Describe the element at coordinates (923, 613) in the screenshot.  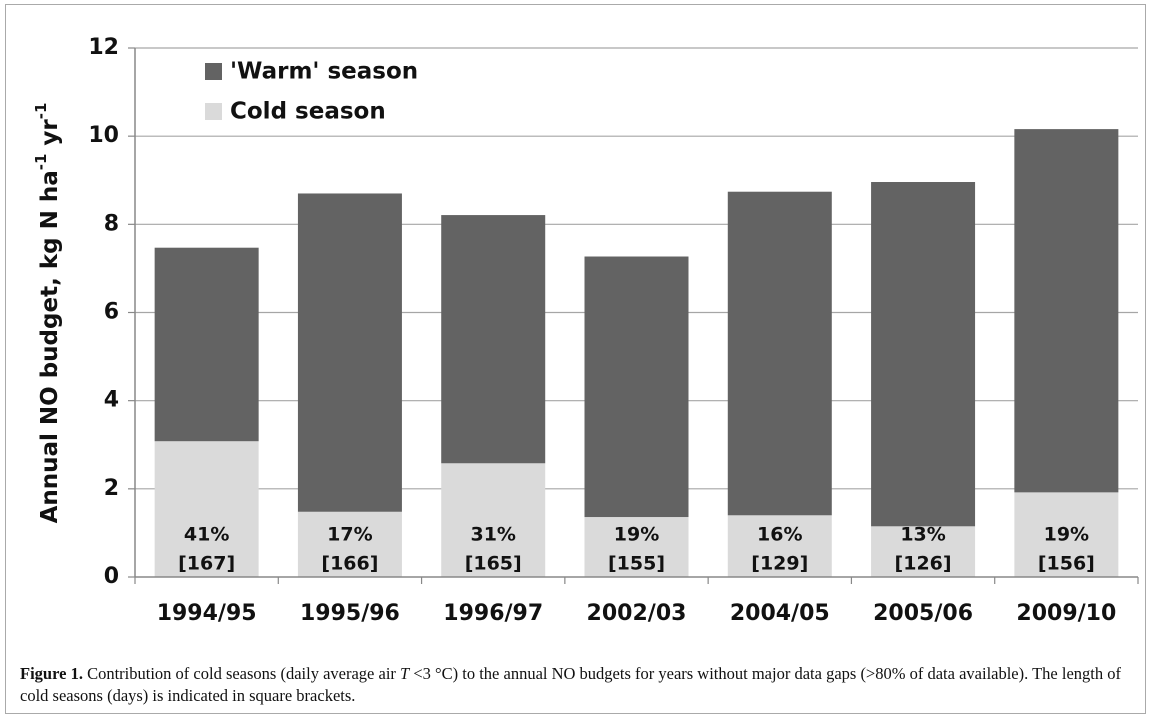
I see `x-tick-label: 2005/06` at that location.